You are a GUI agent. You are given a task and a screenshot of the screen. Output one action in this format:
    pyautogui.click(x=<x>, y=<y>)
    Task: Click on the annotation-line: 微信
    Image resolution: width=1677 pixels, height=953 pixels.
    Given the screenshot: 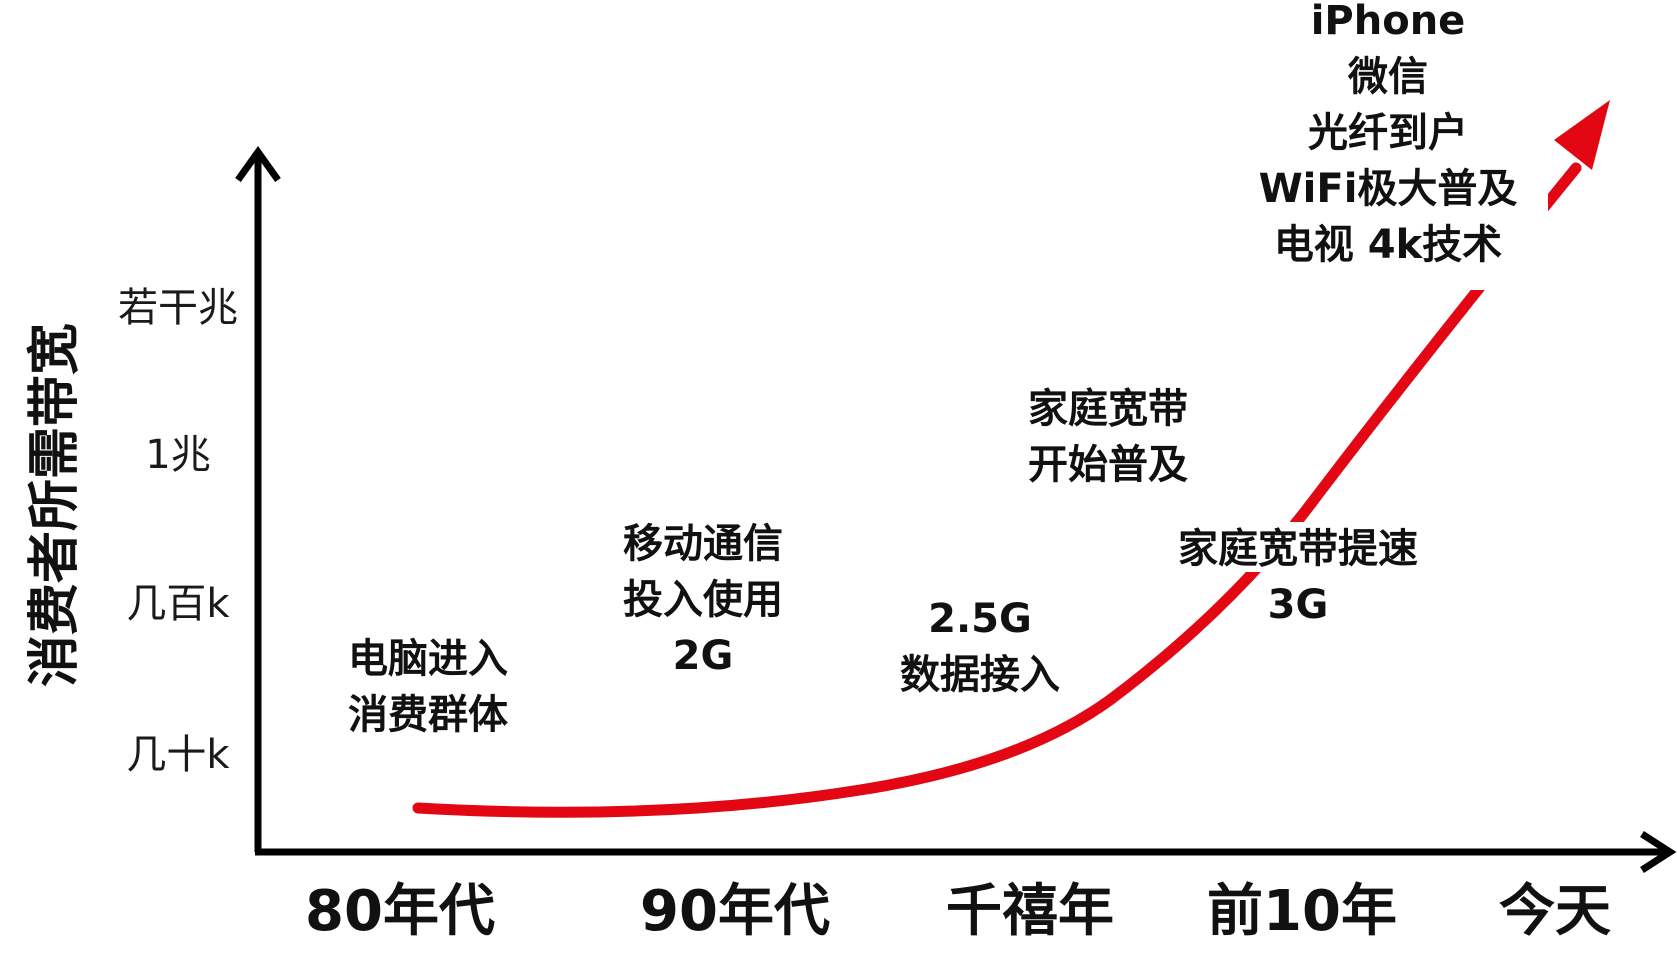 What is the action you would take?
    pyautogui.click(x=1387, y=77)
    